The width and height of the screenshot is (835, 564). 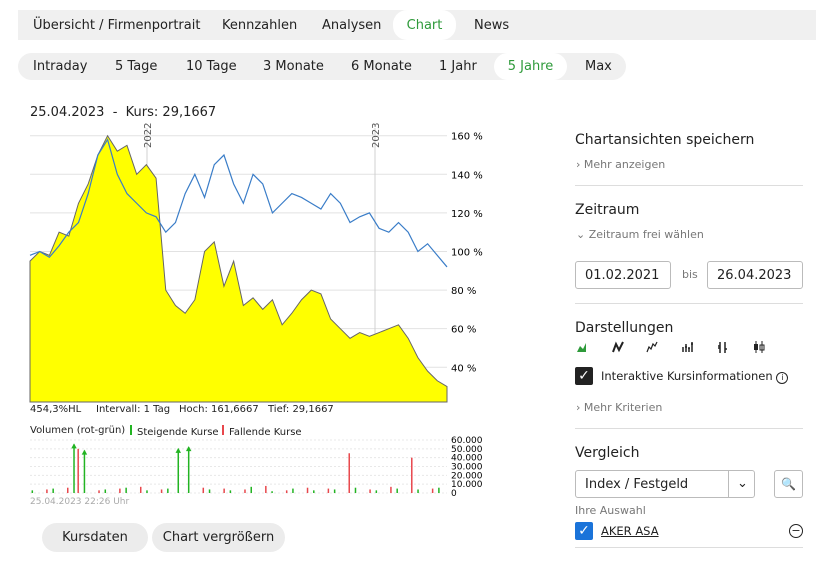 I want to click on section-title: Darstellungen, so click(x=624, y=328).